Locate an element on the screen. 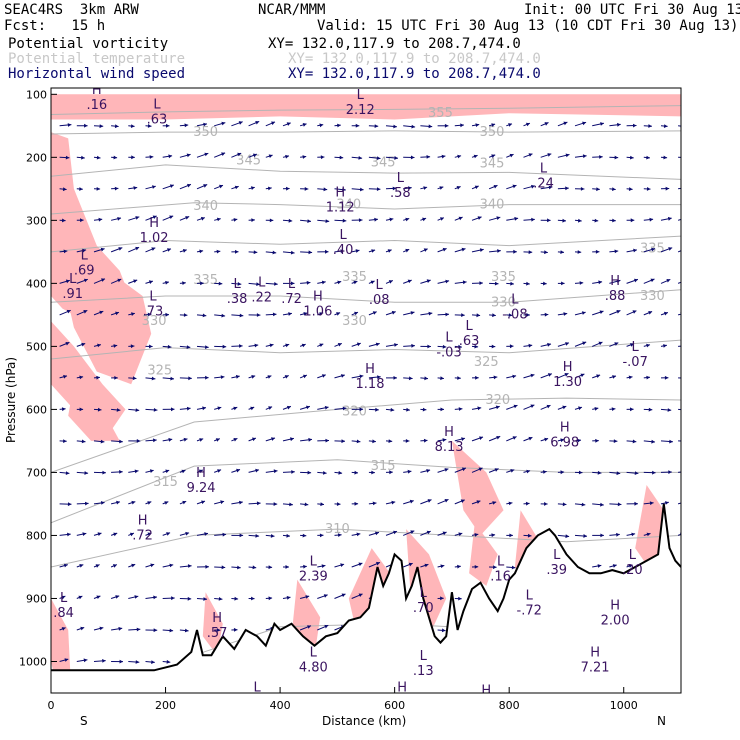 The width and height of the screenshot is (740, 740). hl-label-40: H1.53 is located at coordinates (402, 686).